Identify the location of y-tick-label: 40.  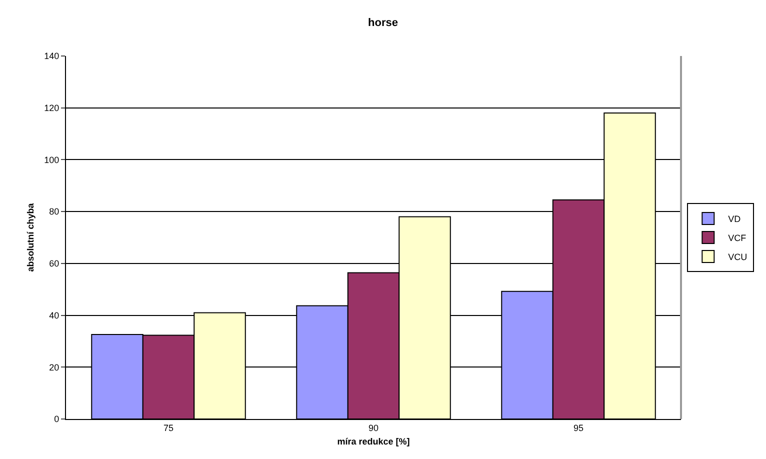
(54, 315).